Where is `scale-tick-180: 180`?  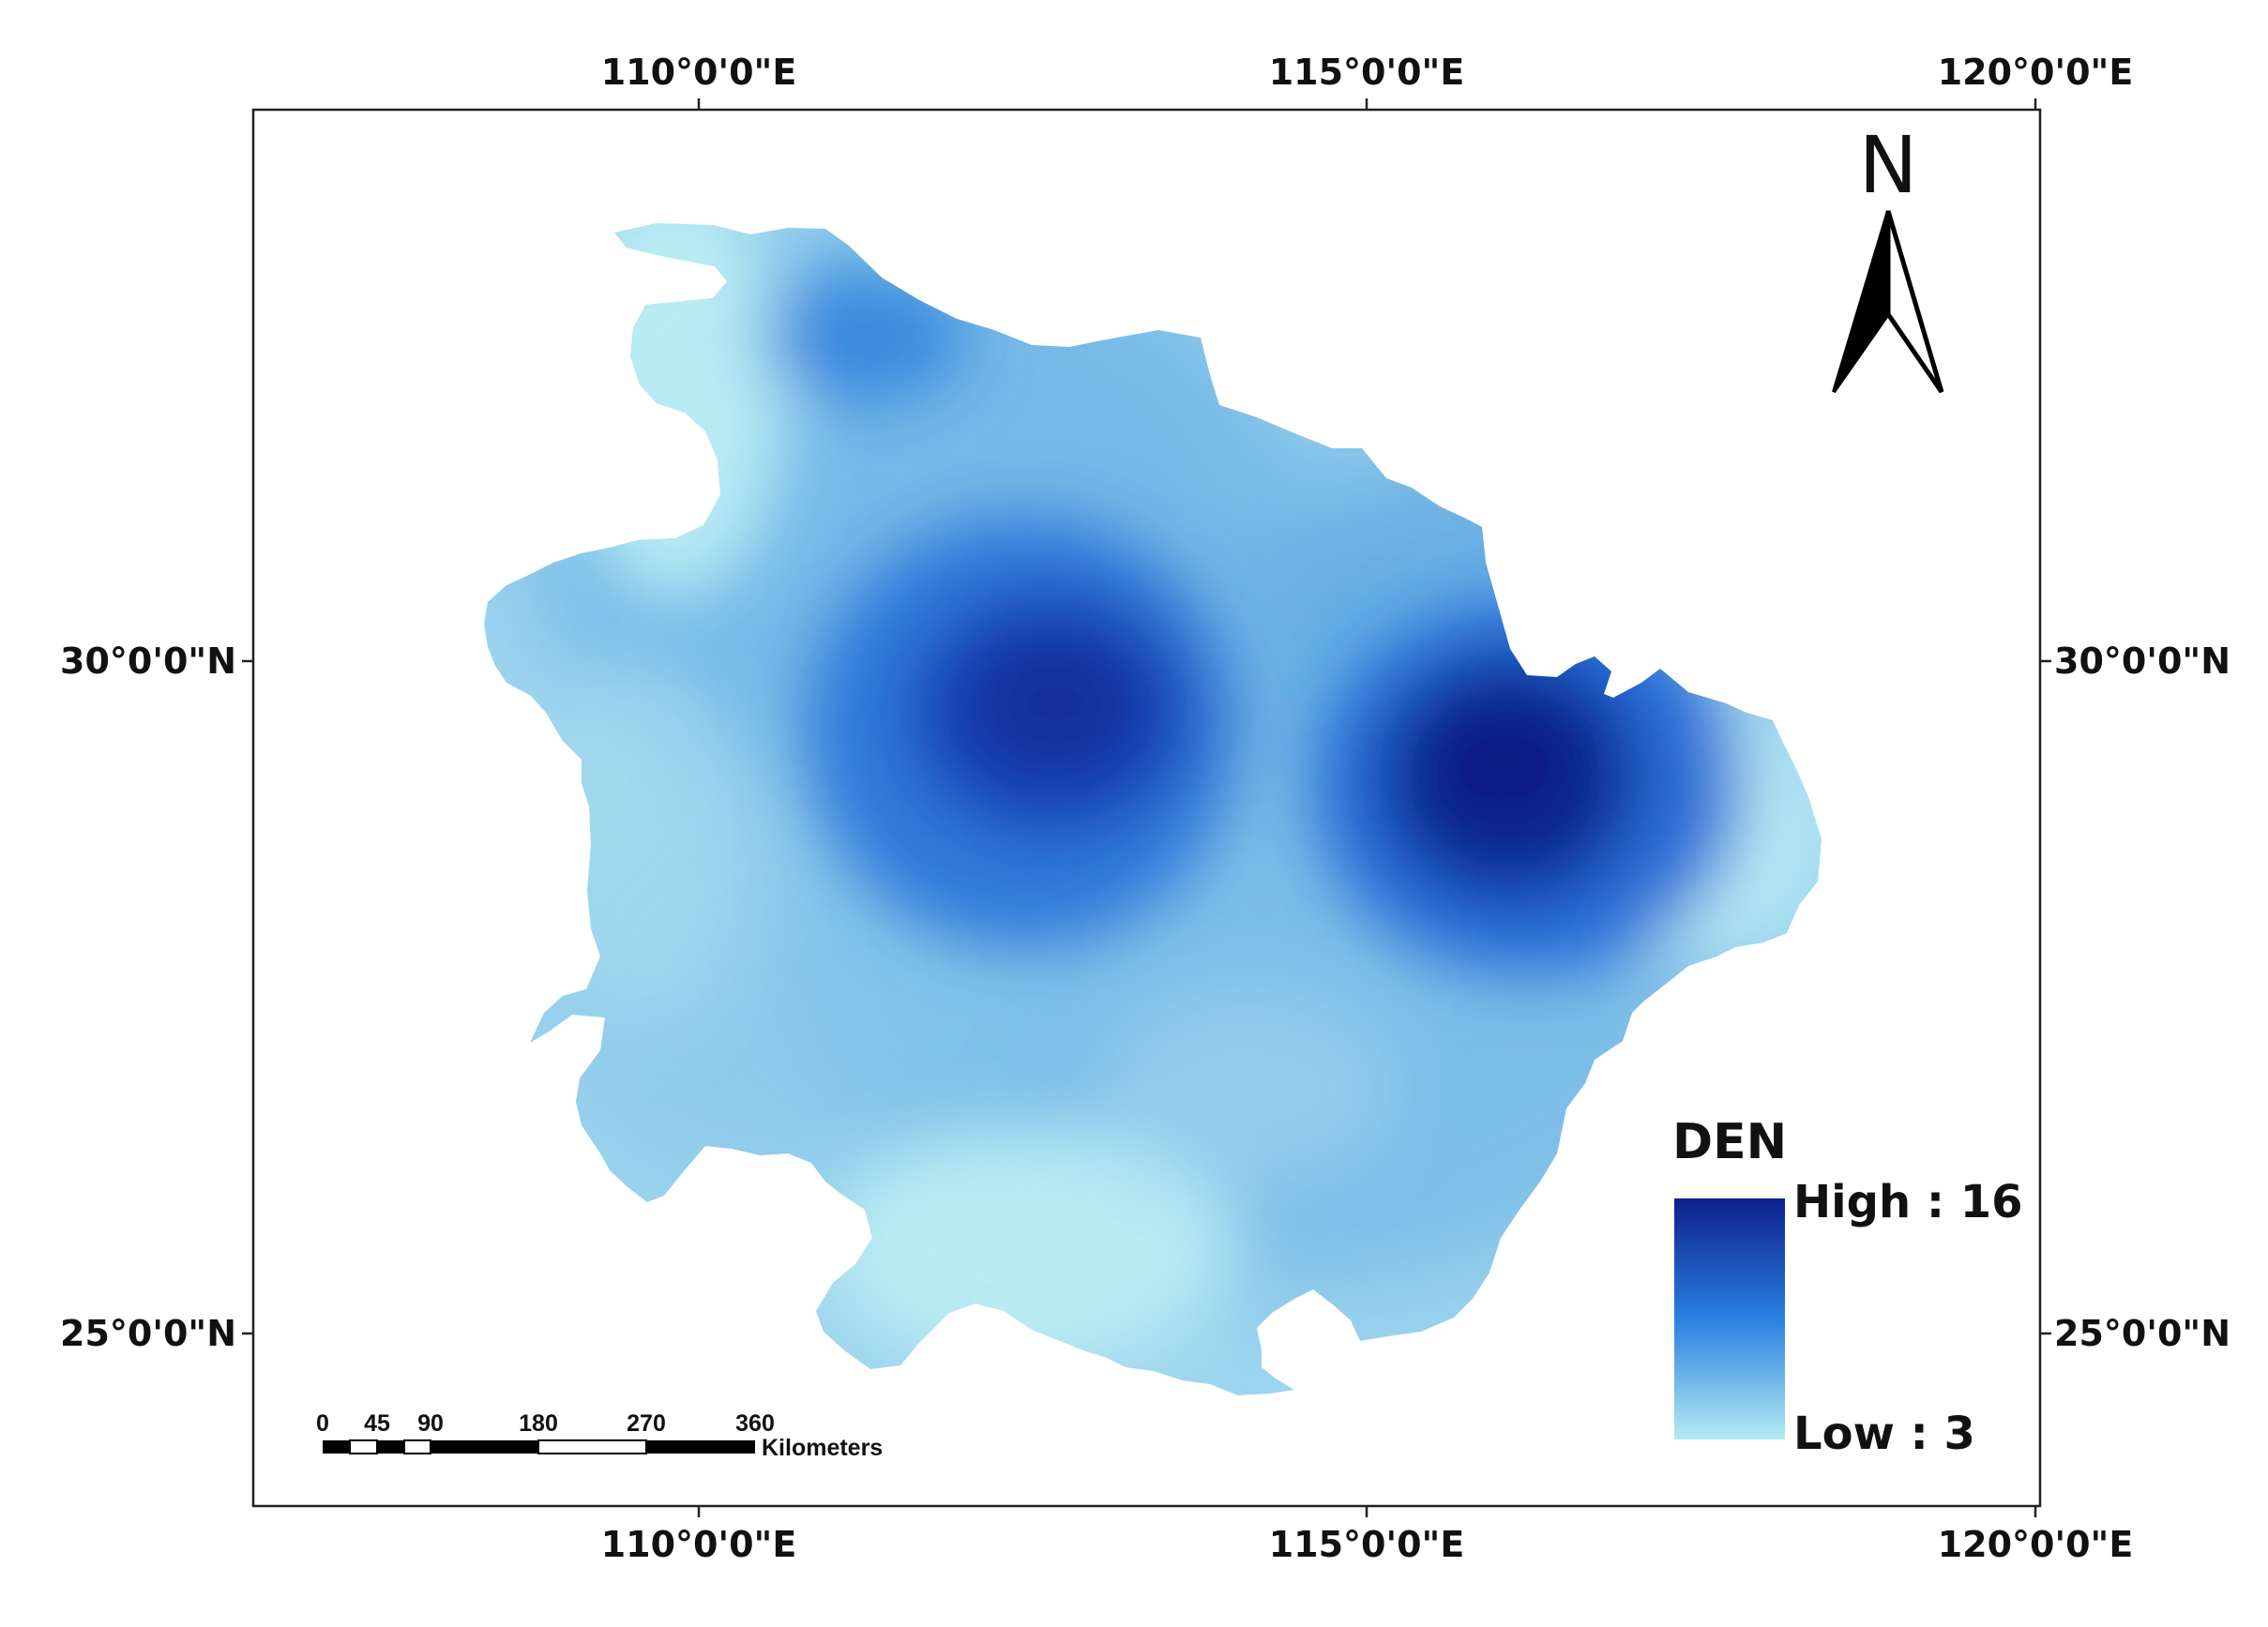
scale-tick-180: 180 is located at coordinates (538, 1423).